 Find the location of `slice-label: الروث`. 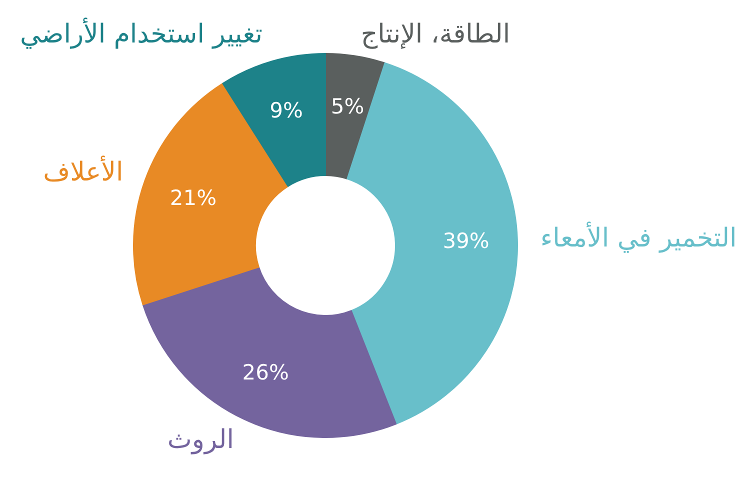

slice-label: الروث is located at coordinates (200, 440).